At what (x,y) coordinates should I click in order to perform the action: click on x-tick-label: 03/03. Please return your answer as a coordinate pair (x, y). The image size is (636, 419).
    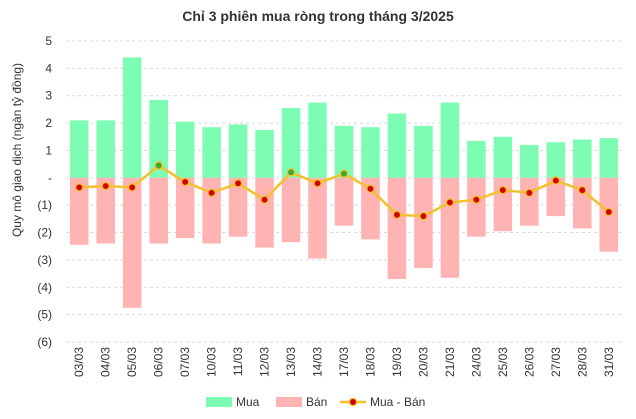
    Looking at the image, I should click on (79, 362).